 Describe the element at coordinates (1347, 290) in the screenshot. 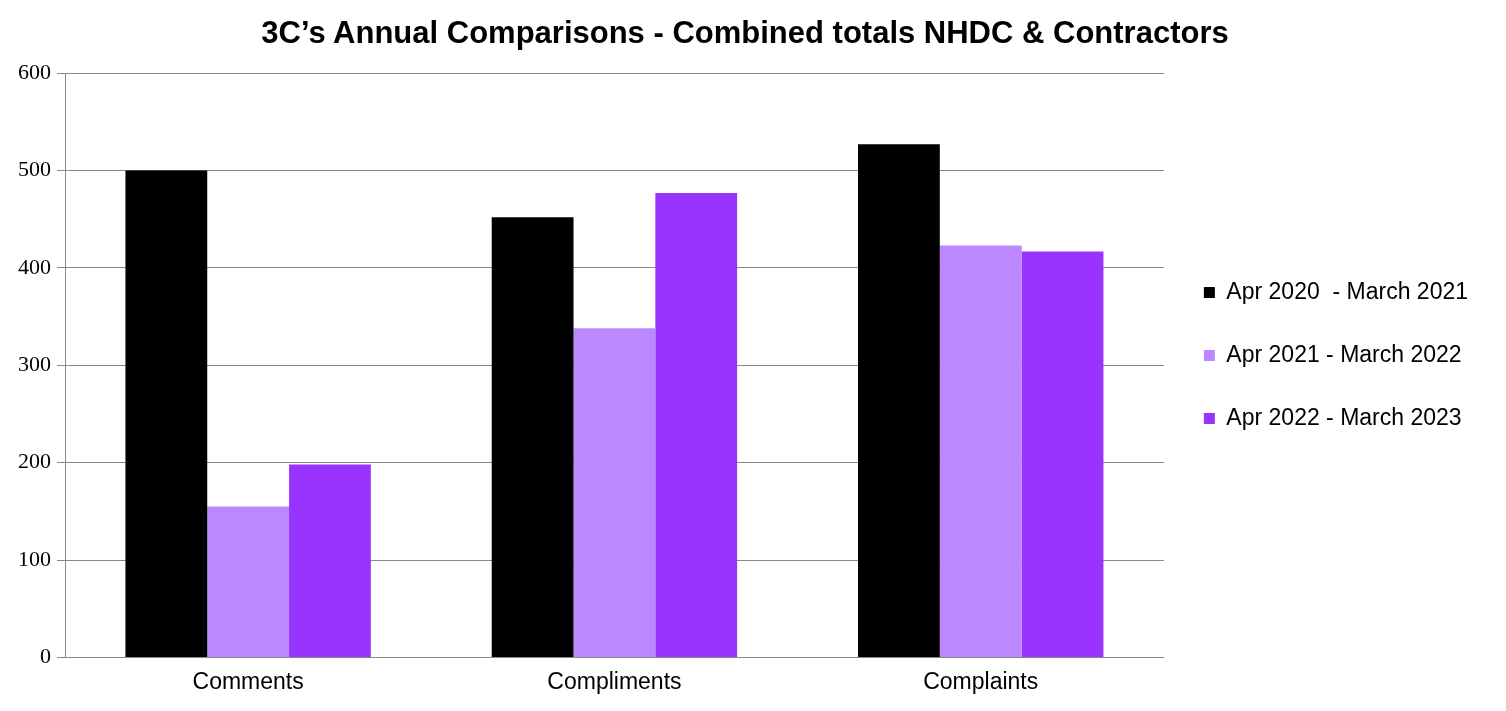

I see `legend-label: Apr 2020 - March 2021` at that location.